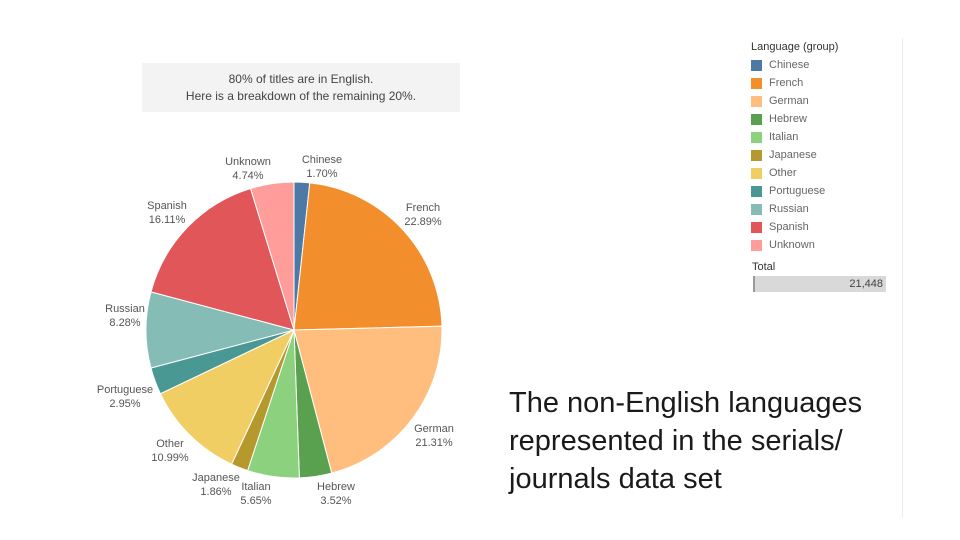 The height and width of the screenshot is (540, 960). What do you see at coordinates (216, 478) in the screenshot?
I see `slice-category: Japanese` at bounding box center [216, 478].